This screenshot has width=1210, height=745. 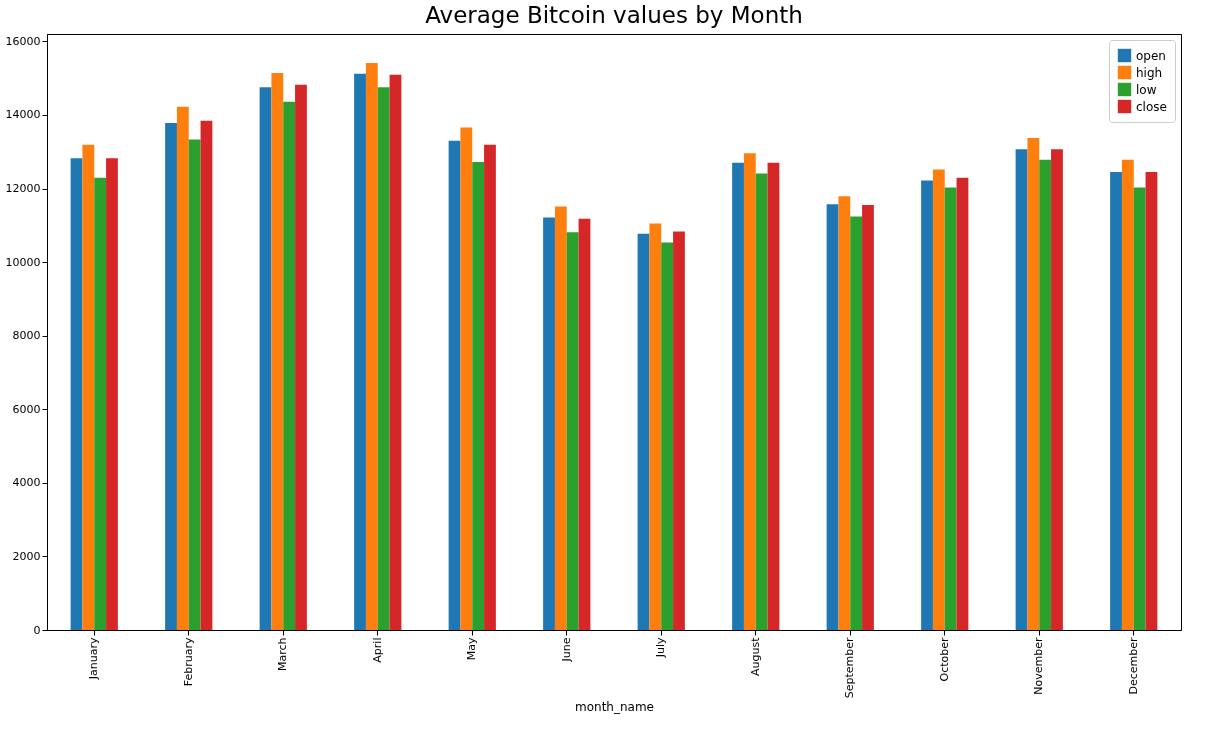 I want to click on x-tick-label: December, so click(x=1133, y=666).